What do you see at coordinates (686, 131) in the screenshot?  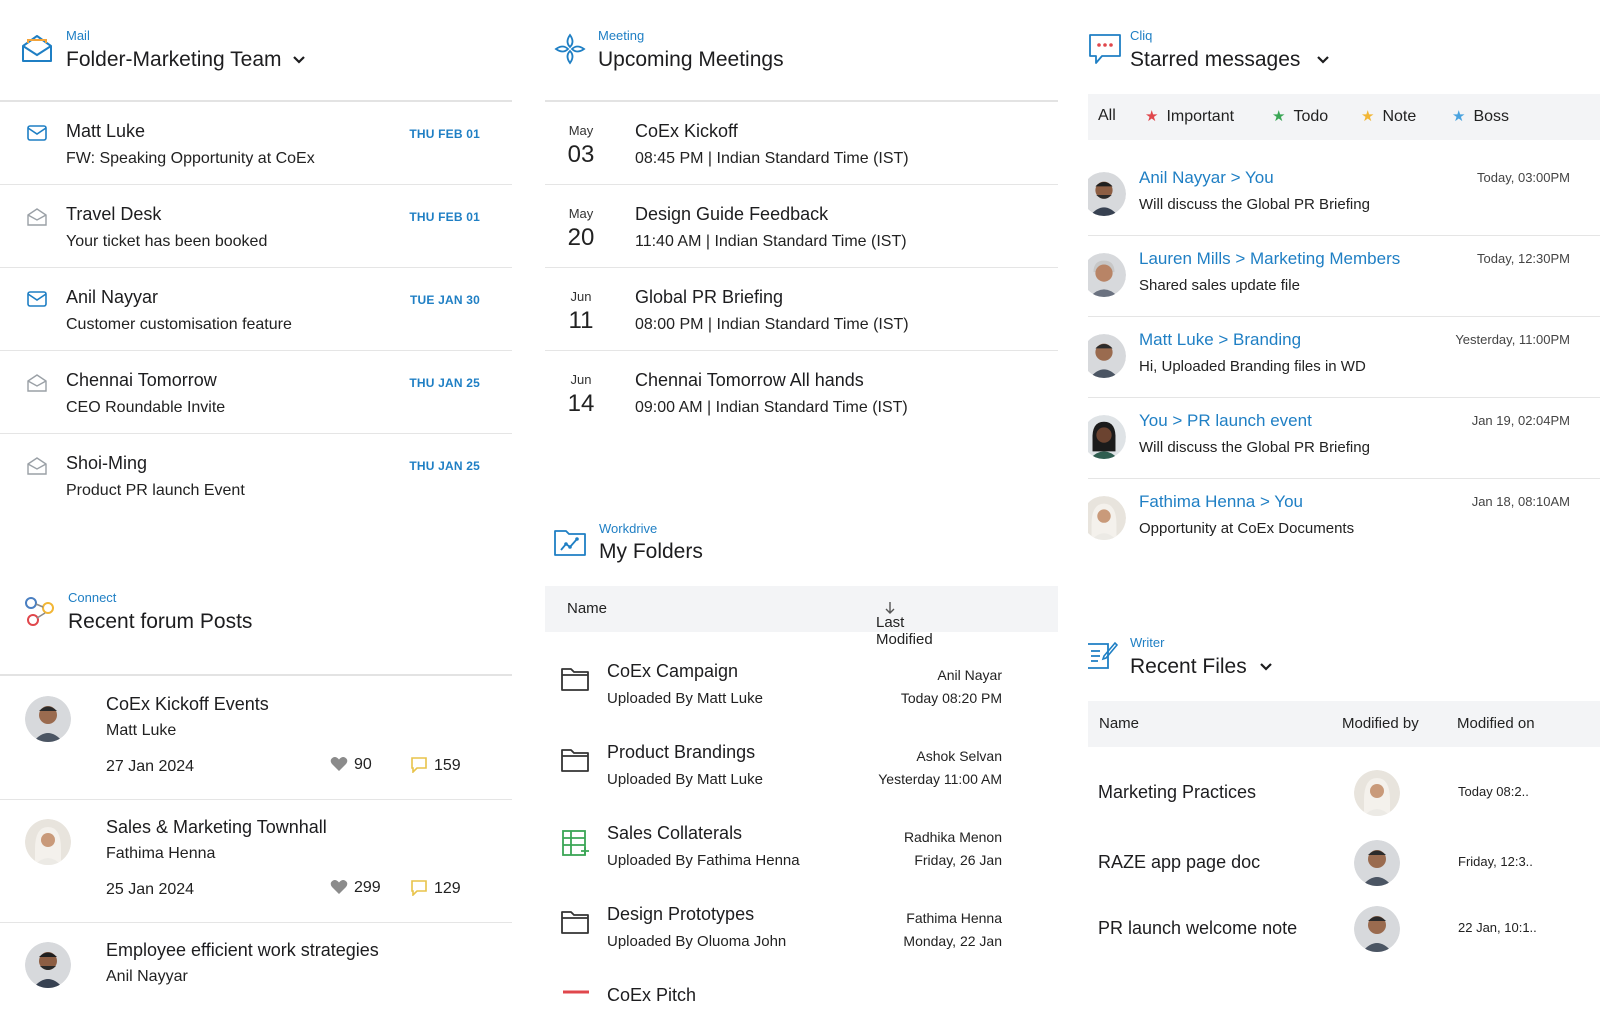 I see `meeting-name: CoEx Kickoff` at bounding box center [686, 131].